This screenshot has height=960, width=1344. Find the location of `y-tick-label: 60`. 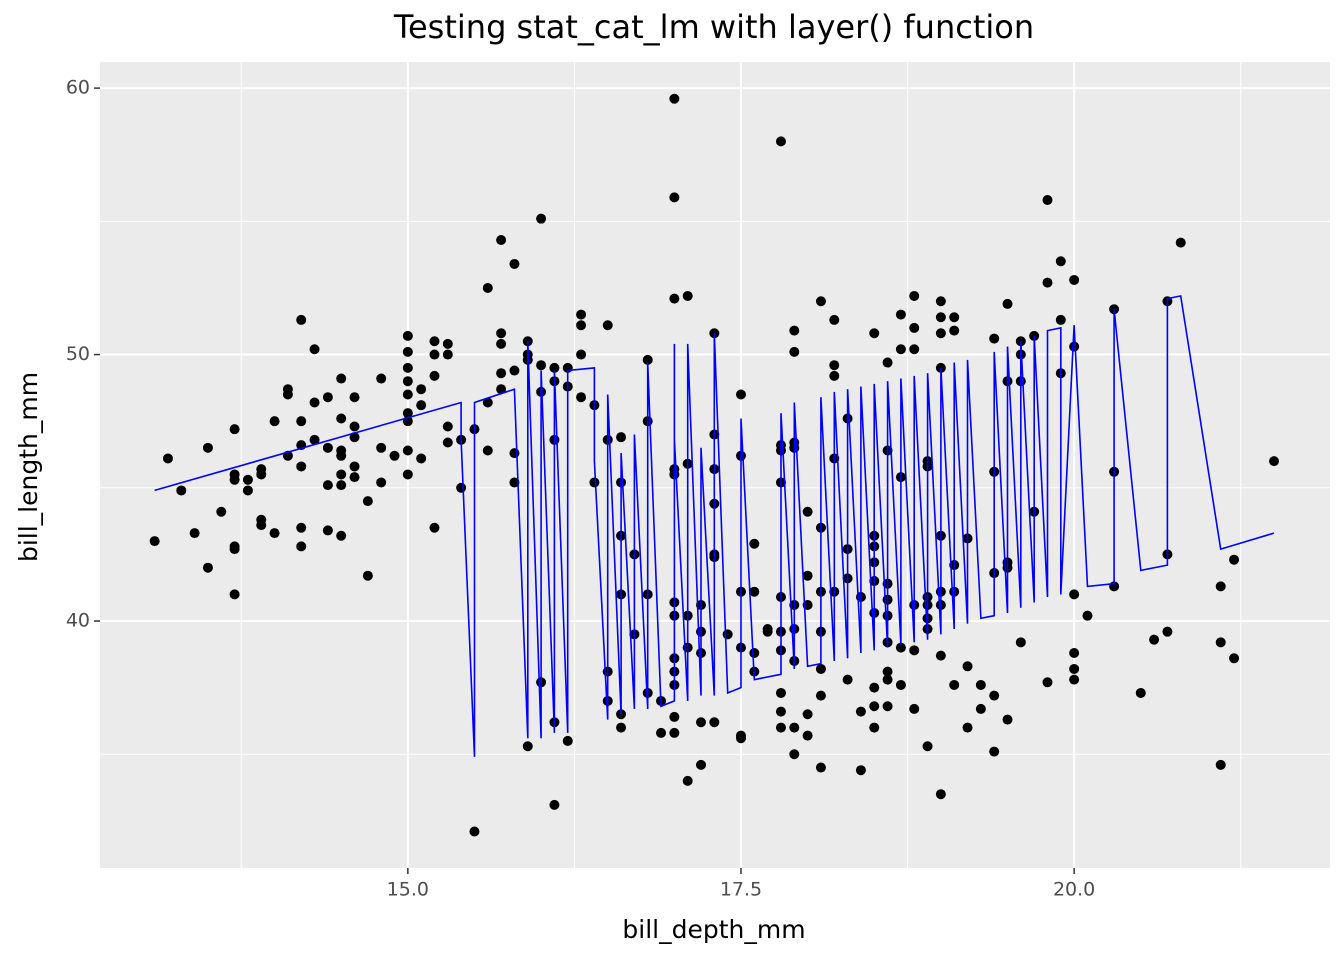

y-tick-label: 60 is located at coordinates (78, 88).